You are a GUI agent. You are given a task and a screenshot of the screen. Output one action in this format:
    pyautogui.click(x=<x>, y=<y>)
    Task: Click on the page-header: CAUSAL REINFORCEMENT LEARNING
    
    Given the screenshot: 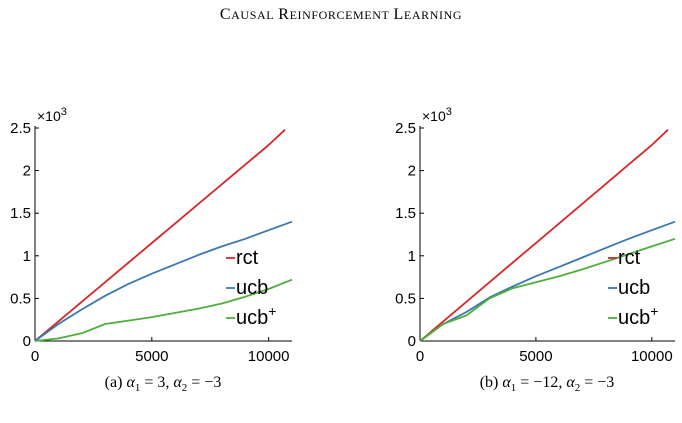 What is the action you would take?
    pyautogui.click(x=341, y=15)
    